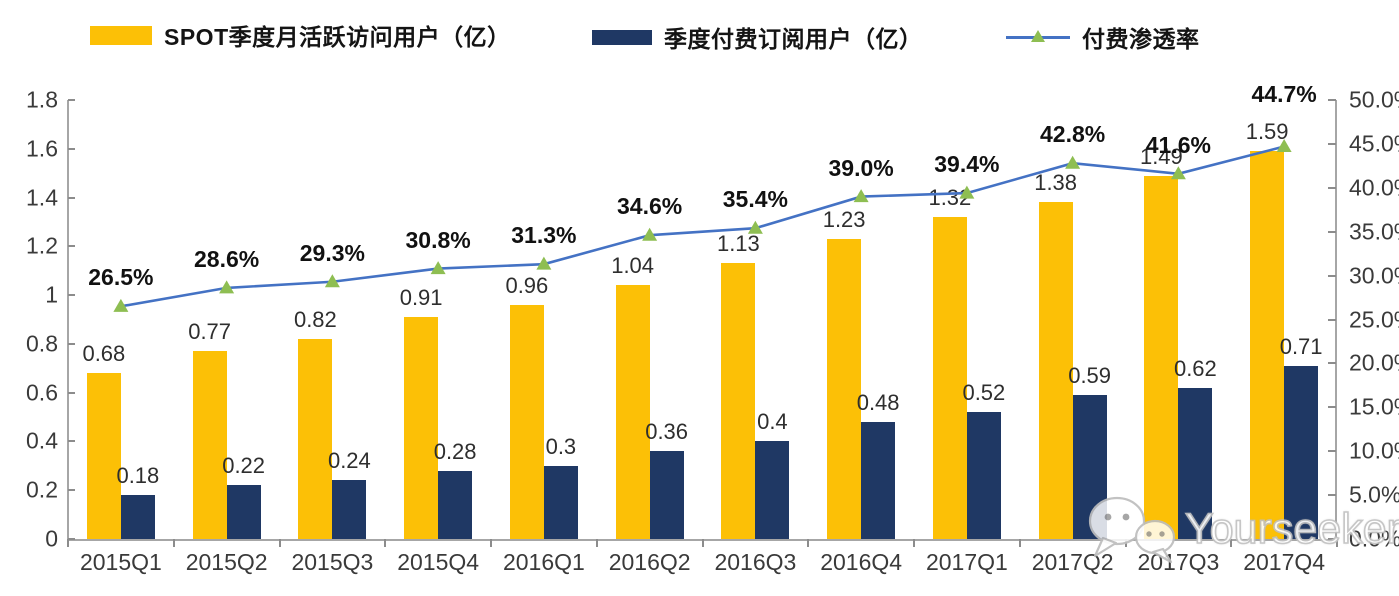 This screenshot has height=596, width=1399. What do you see at coordinates (121, 35) in the screenshot?
I see `mau-legend-swatch-icon` at bounding box center [121, 35].